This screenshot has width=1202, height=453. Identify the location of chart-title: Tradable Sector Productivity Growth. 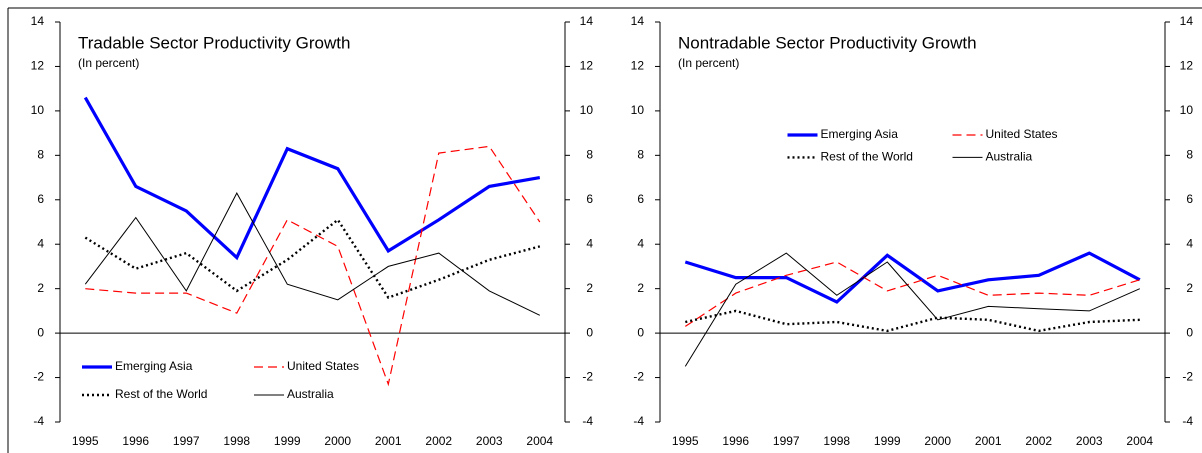
(214, 42).